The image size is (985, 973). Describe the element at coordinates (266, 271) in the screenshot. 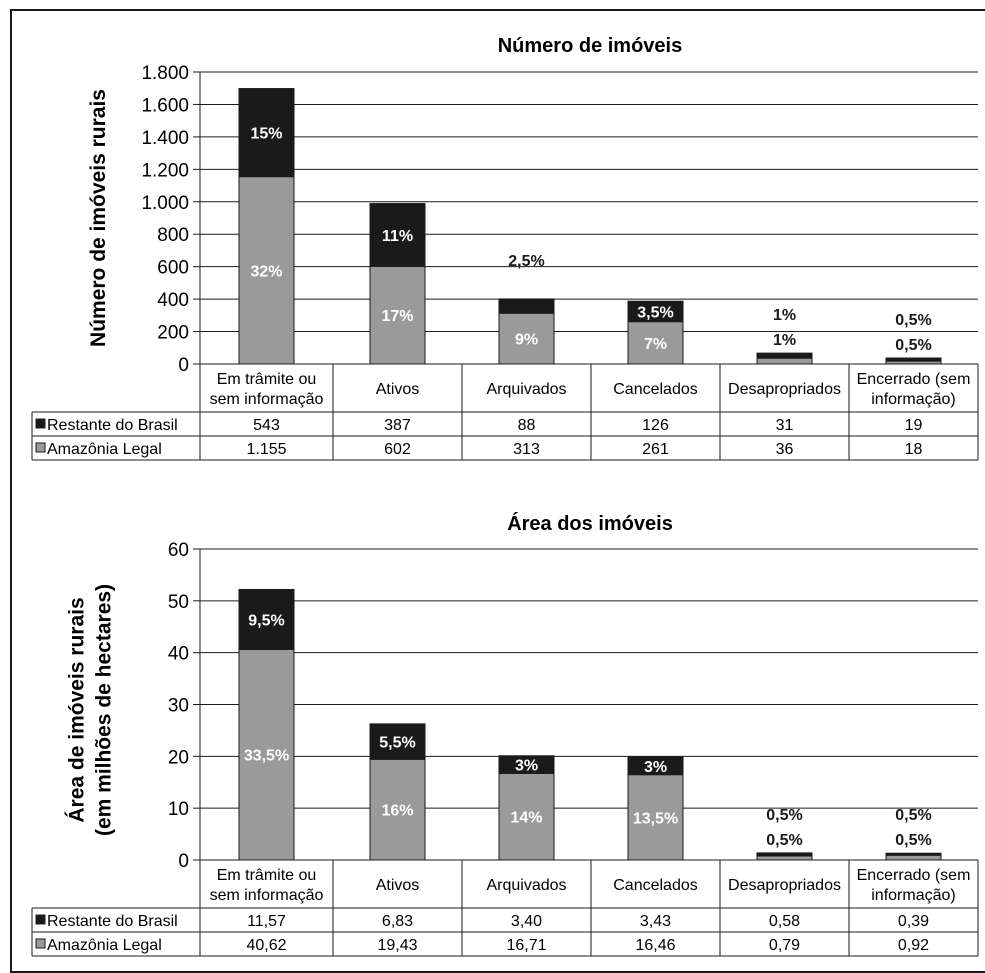

I see `data-label-amazonia-legal: 32%` at that location.